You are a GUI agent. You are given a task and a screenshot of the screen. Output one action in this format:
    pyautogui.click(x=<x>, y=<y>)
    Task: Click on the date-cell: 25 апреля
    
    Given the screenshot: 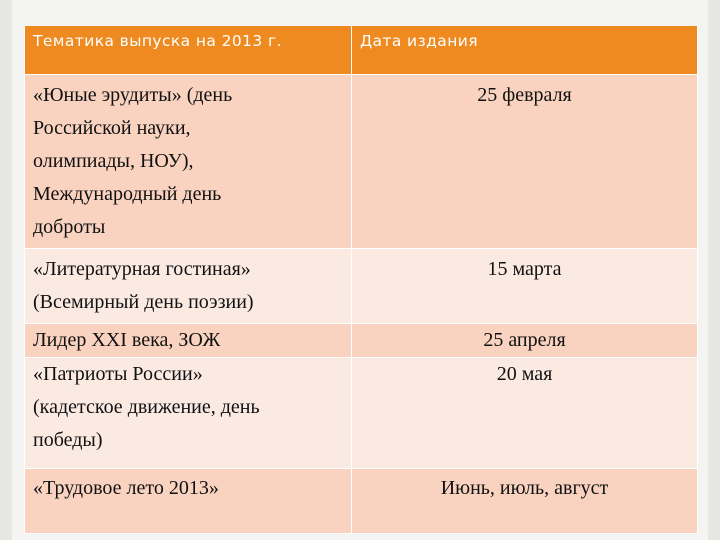 What is the action you would take?
    pyautogui.click(x=524, y=340)
    